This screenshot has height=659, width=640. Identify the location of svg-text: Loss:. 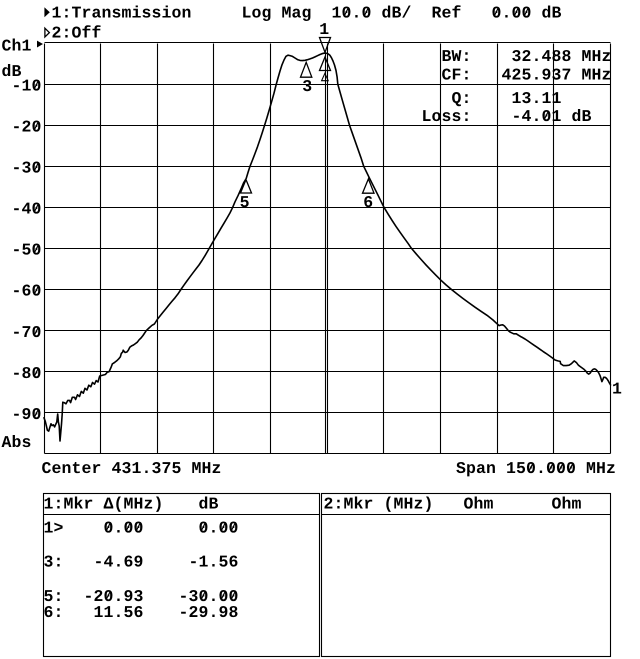
(447, 116).